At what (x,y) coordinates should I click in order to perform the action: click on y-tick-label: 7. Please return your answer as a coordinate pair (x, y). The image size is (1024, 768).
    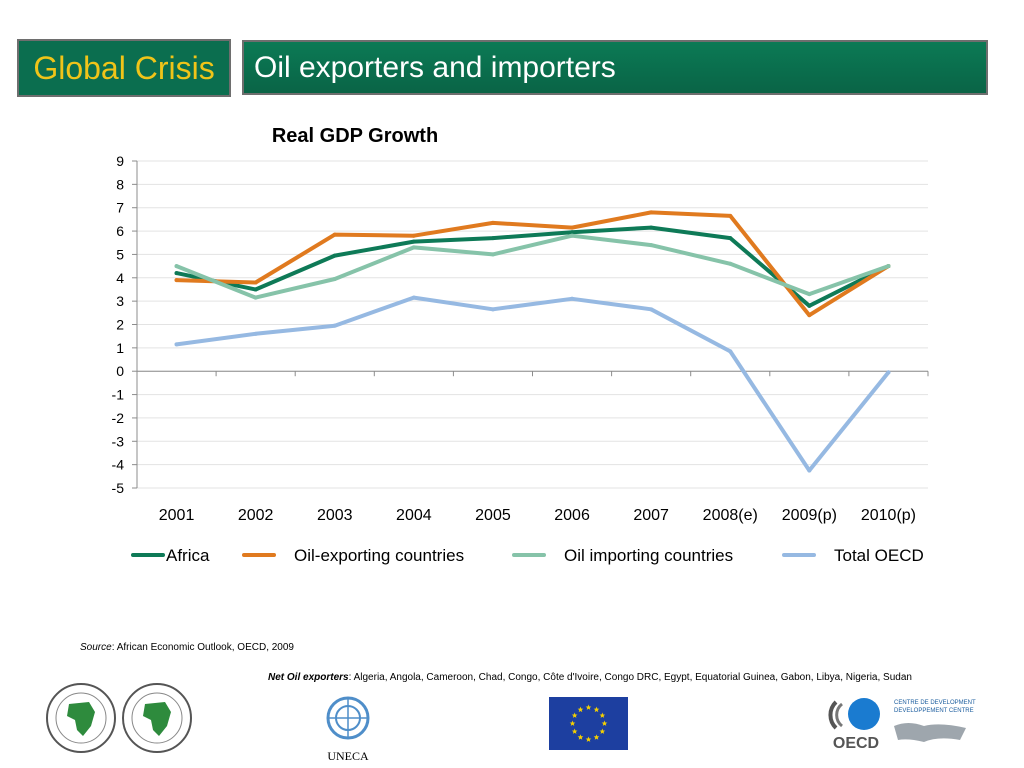
    Looking at the image, I should click on (120, 208).